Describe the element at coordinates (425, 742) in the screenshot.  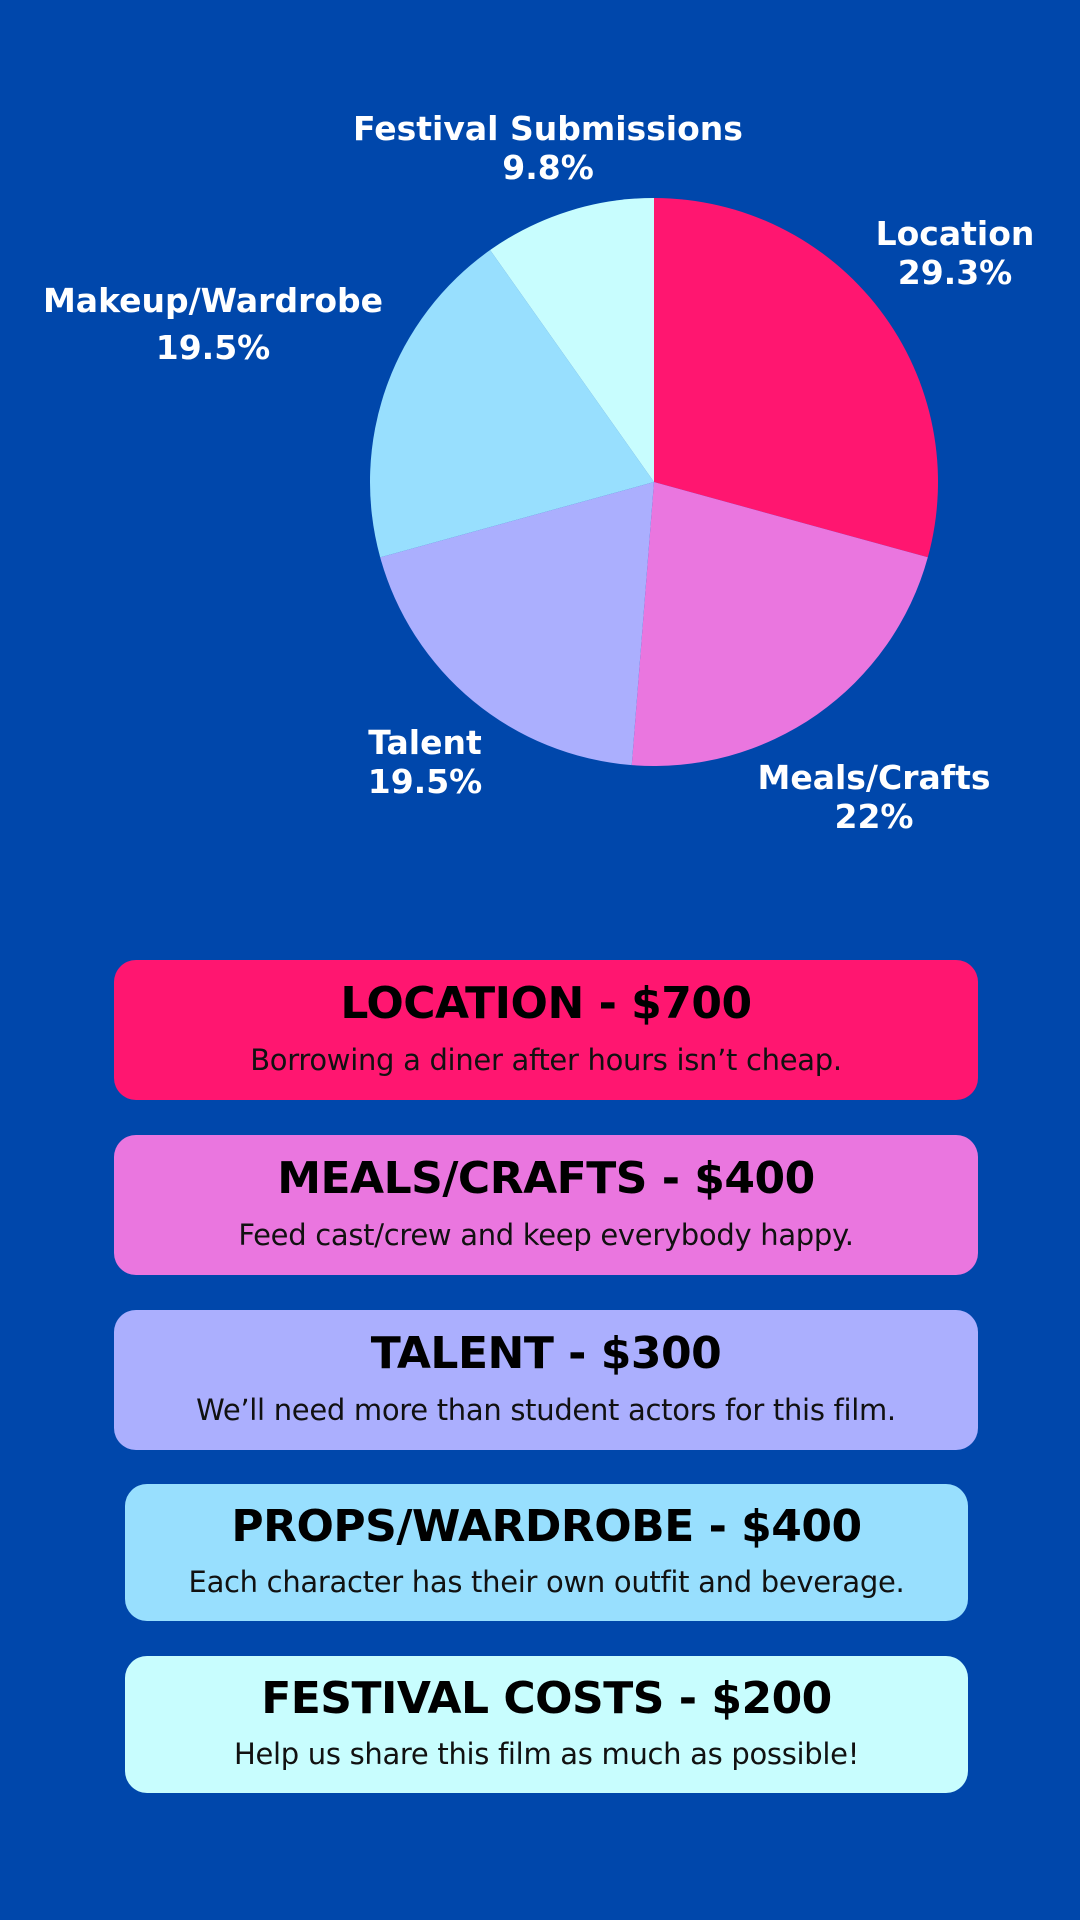
I see `pie-label-talent: Talent` at that location.